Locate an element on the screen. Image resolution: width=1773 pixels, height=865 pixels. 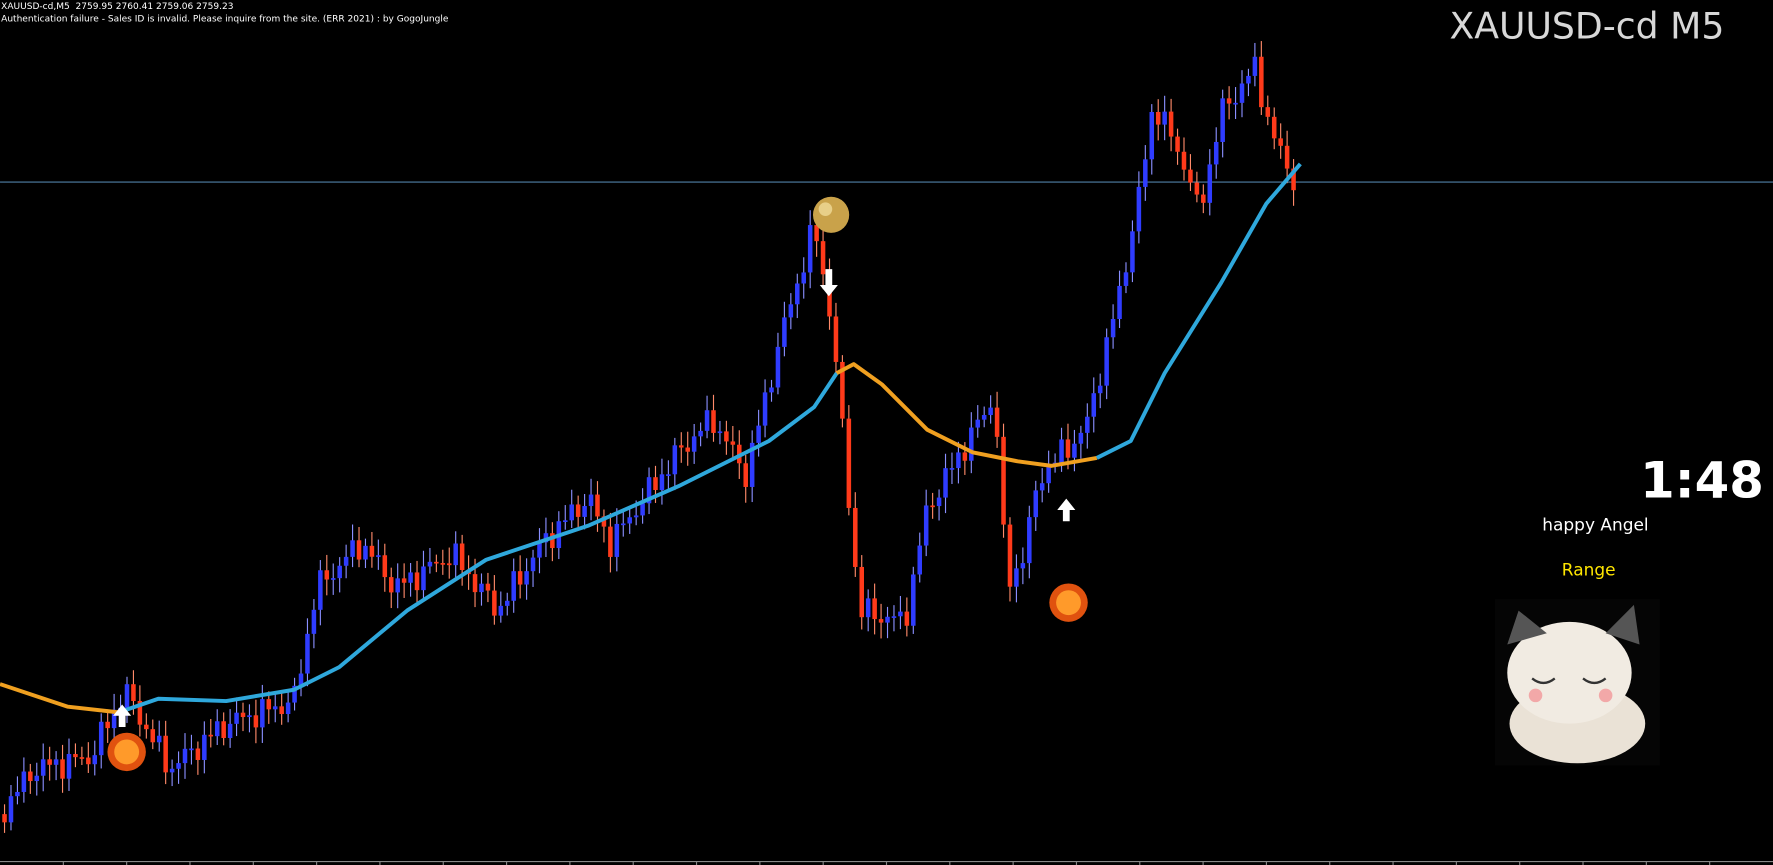
market-state: Range is located at coordinates (1589, 570).